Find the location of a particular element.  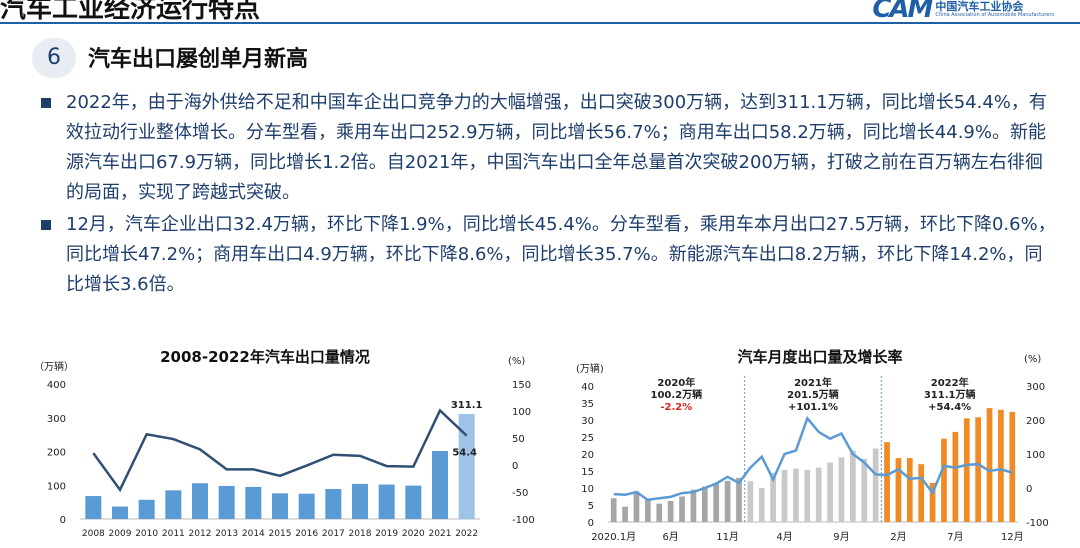

right-tick-label: -100 is located at coordinates (1037, 523).